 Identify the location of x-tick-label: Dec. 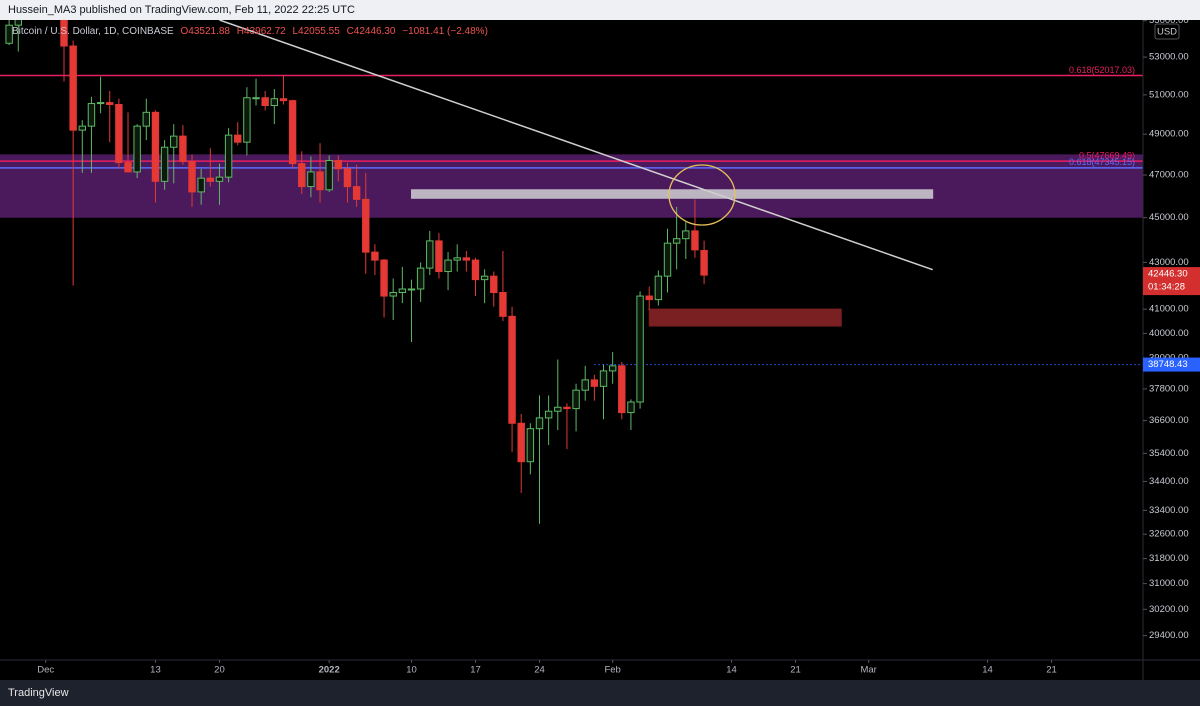
(45, 670).